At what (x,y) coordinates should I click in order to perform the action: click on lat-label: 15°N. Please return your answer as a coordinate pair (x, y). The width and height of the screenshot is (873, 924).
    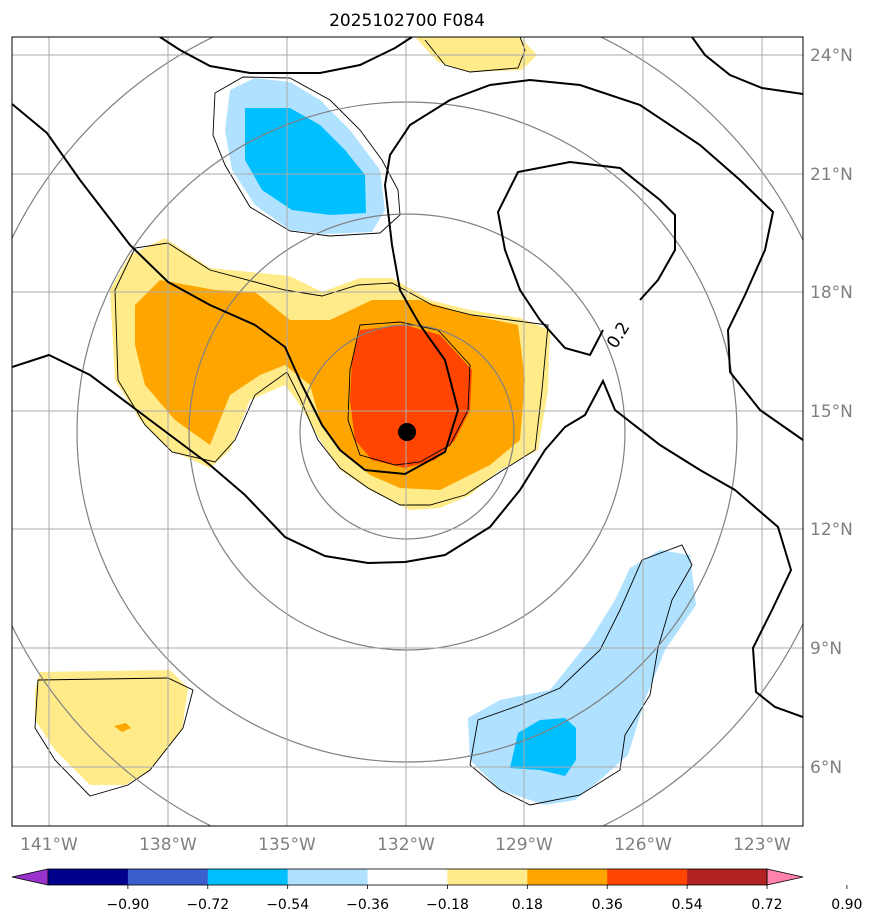
    Looking at the image, I should click on (831, 412).